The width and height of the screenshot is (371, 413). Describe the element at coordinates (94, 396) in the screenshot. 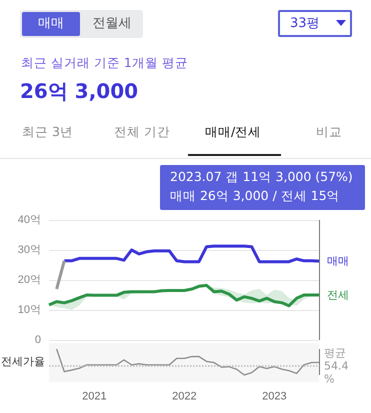

I see `x-tick-label: 2021` at that location.